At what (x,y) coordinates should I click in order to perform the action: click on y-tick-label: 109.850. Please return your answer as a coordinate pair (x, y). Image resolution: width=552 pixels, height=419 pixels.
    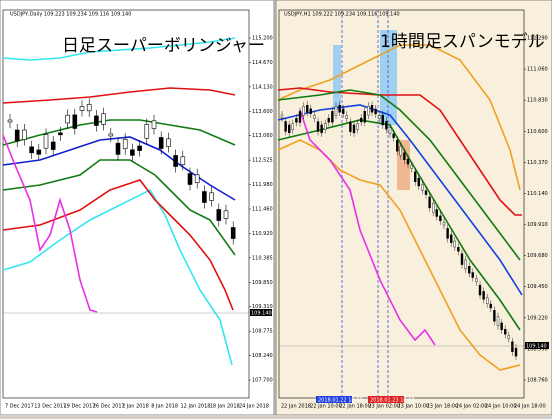
    Looking at the image, I should click on (262, 283).